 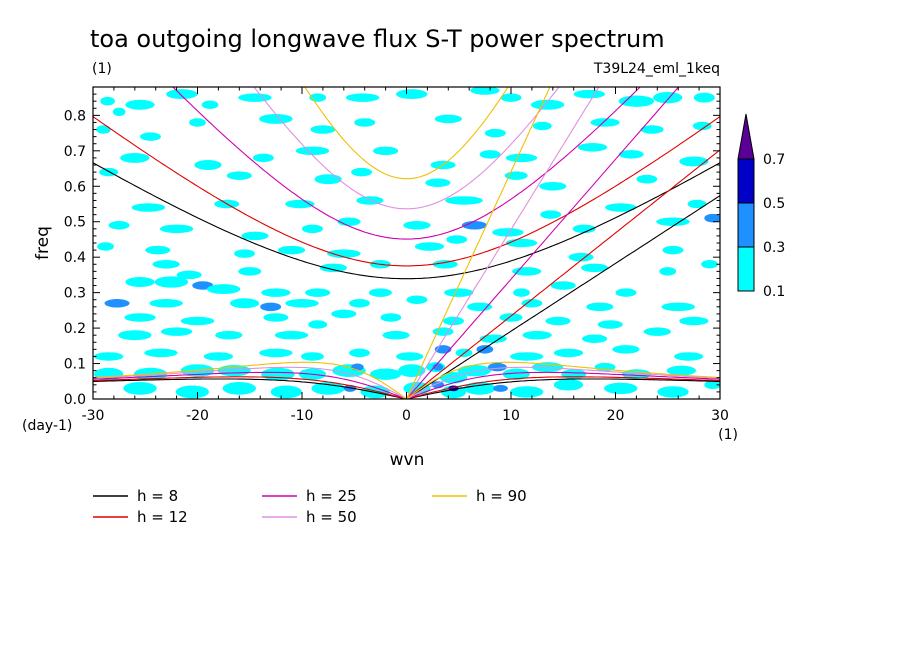 I want to click on chart-subtitle-left: (1), so click(x=102, y=69).